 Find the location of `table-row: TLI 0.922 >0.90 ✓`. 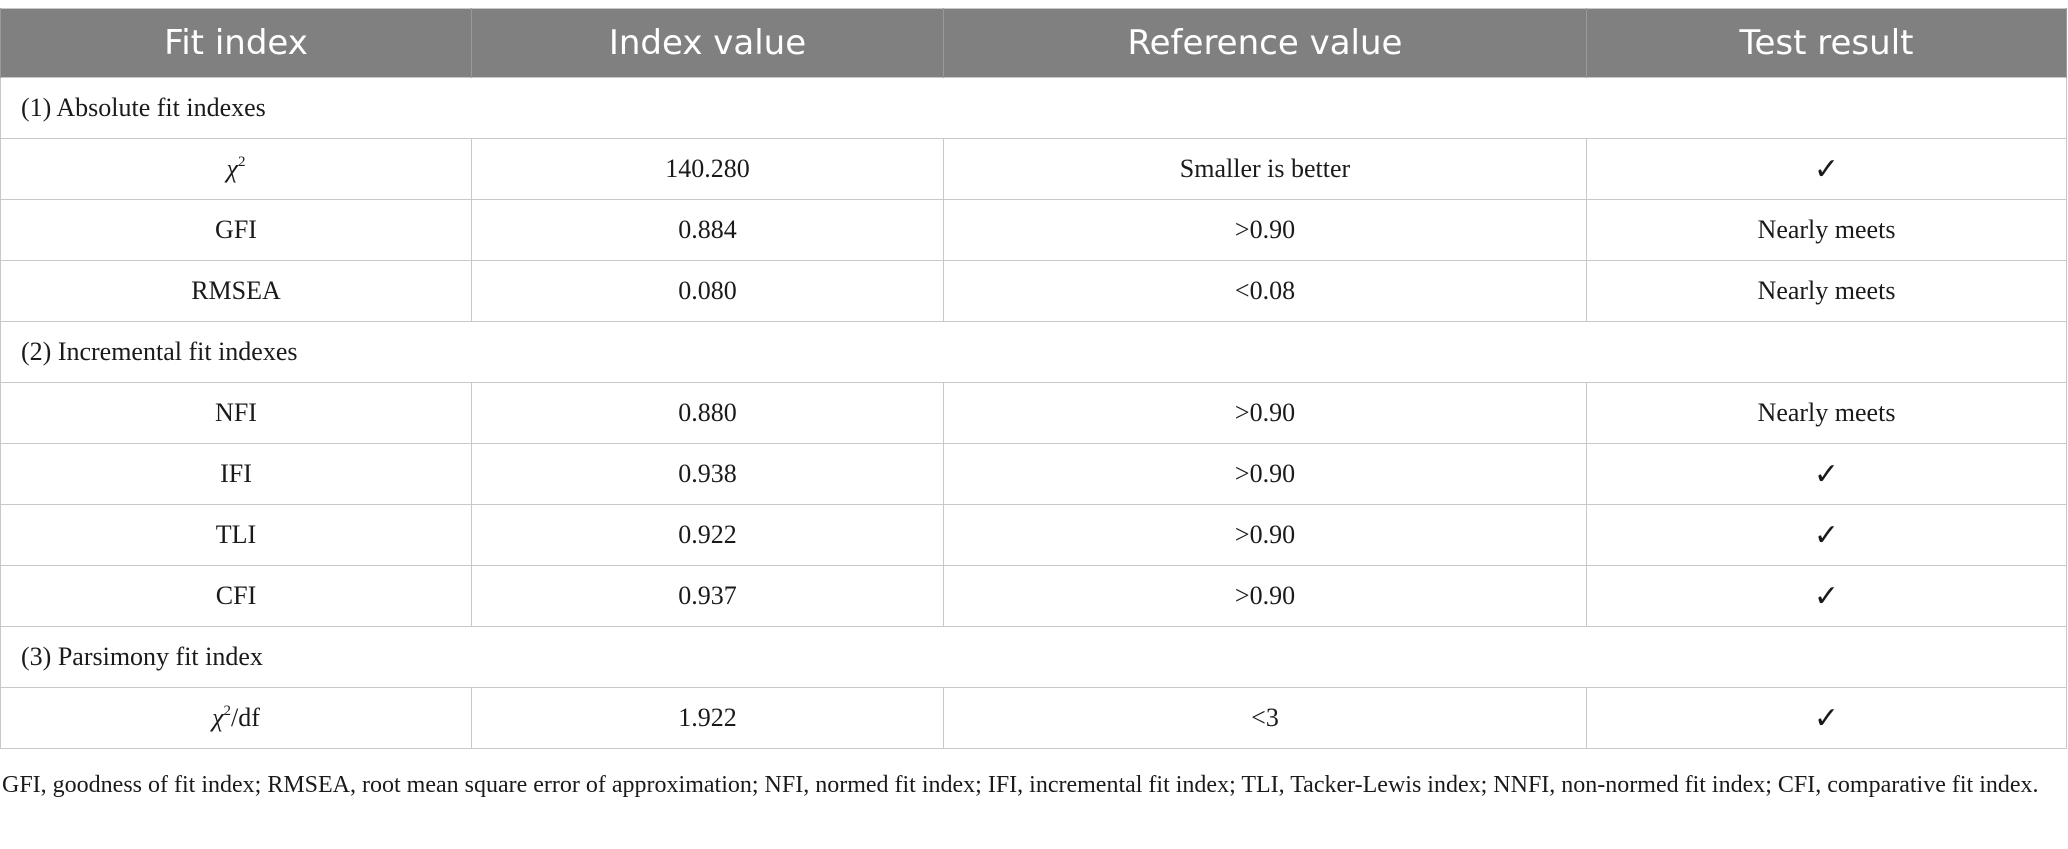

table-row: TLI 0.922 >0.90 ✓ is located at coordinates (1033, 535).